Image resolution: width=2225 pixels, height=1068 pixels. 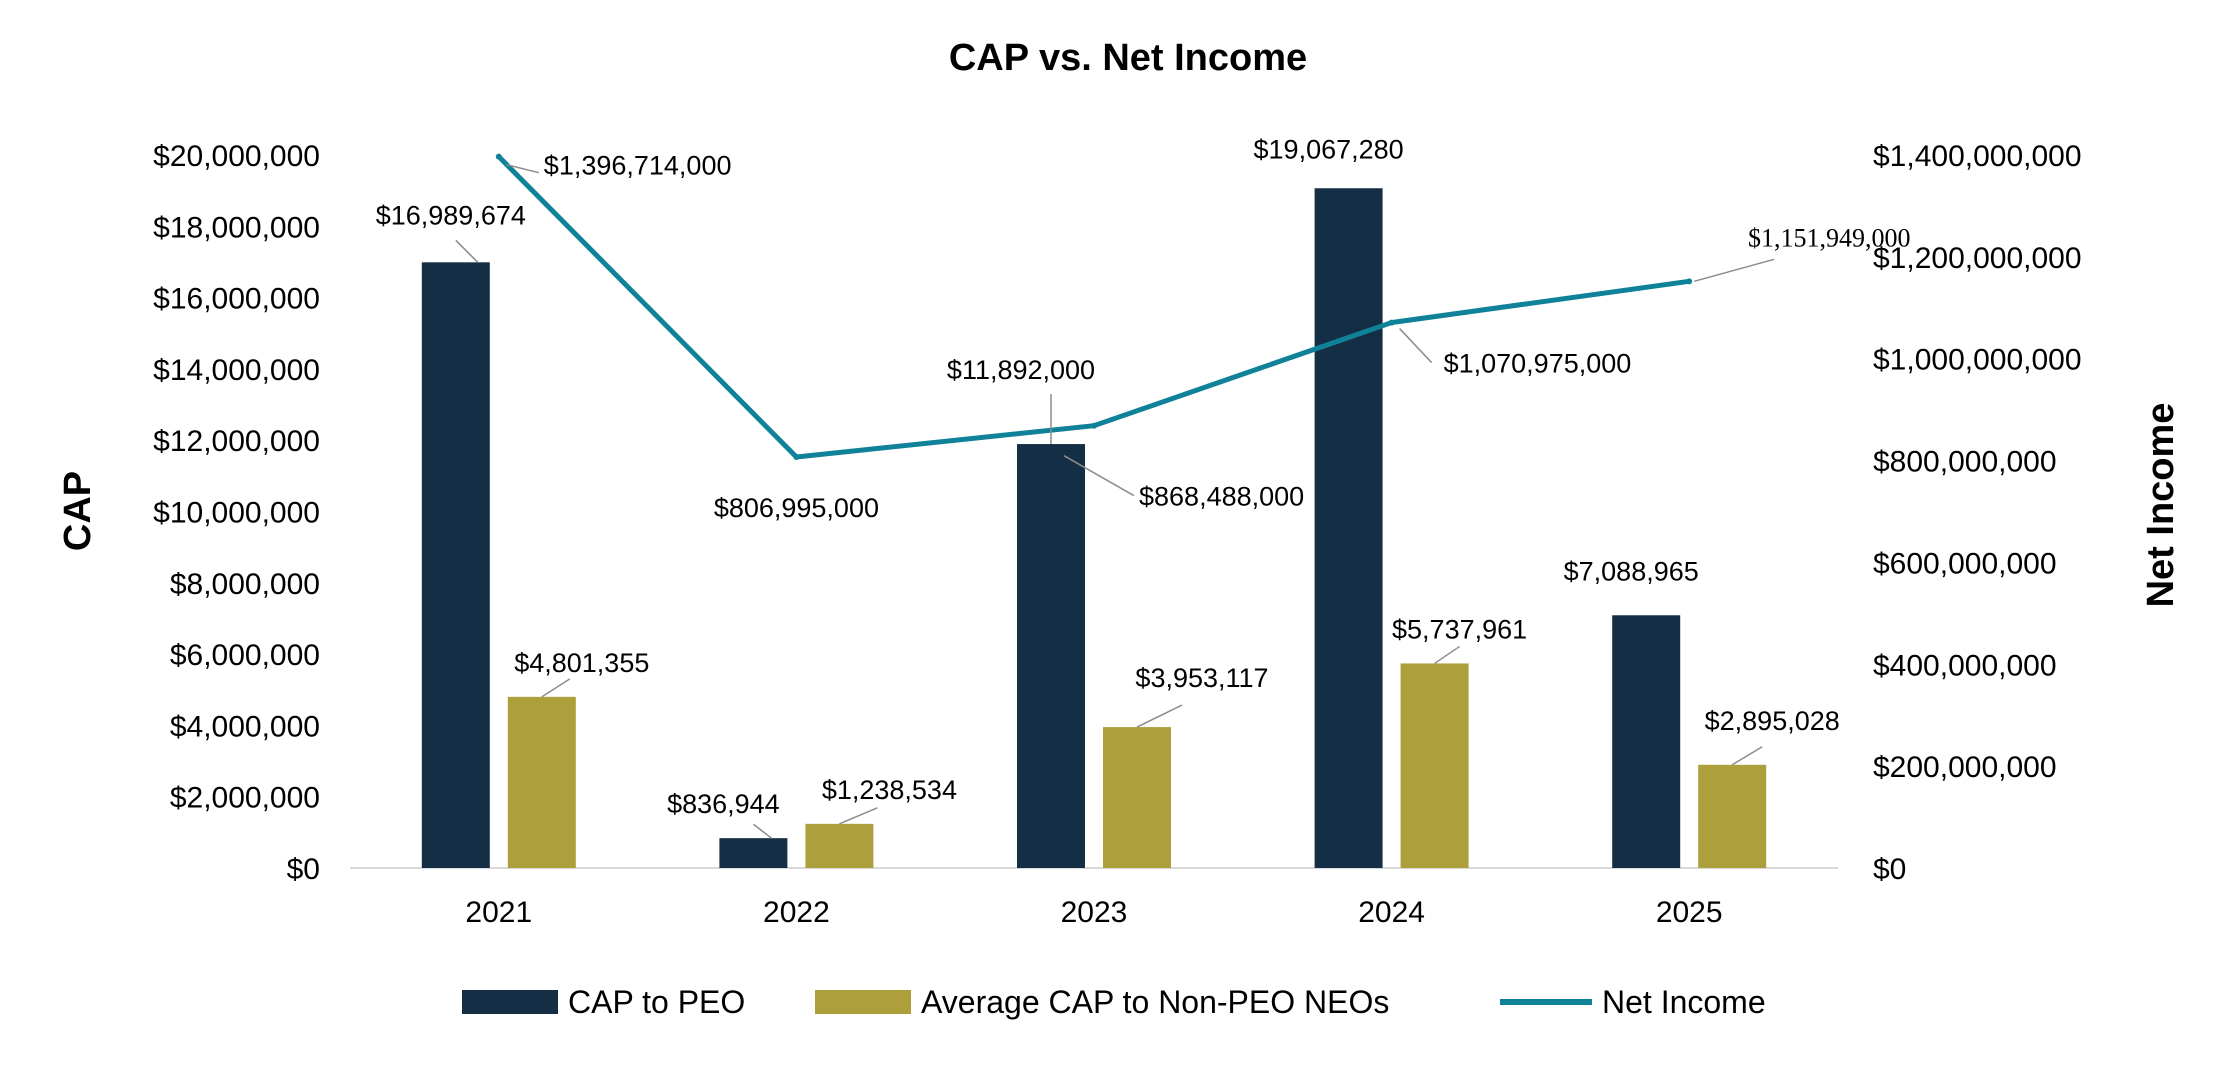 I want to click on left-tick-label-1: $2,000,000, so click(x=245, y=798).